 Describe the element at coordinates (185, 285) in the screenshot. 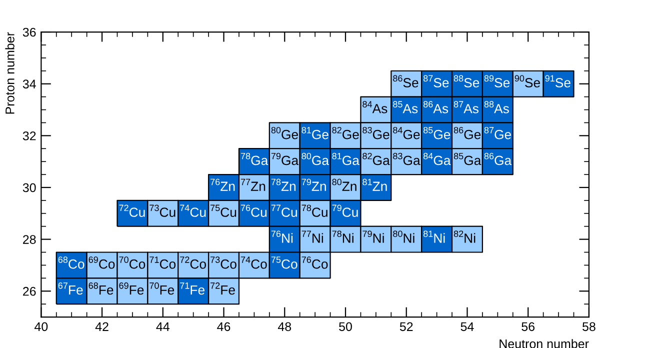

I see `data-label: 71` at that location.